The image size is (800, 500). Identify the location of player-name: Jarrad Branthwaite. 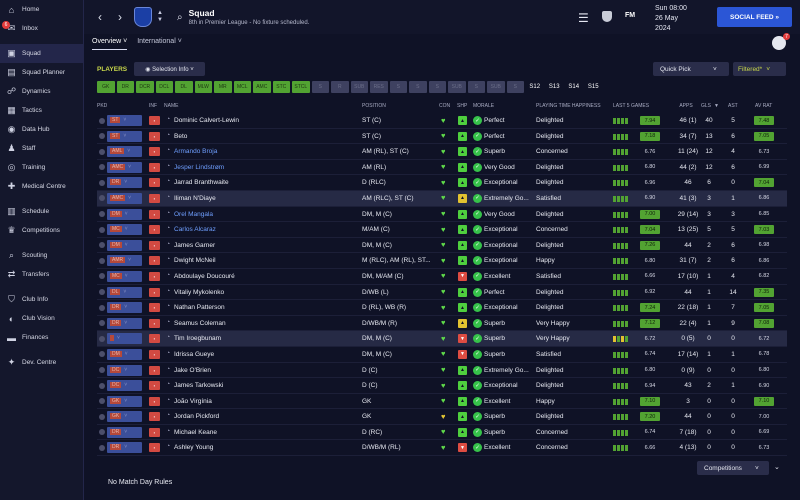
(201, 183).